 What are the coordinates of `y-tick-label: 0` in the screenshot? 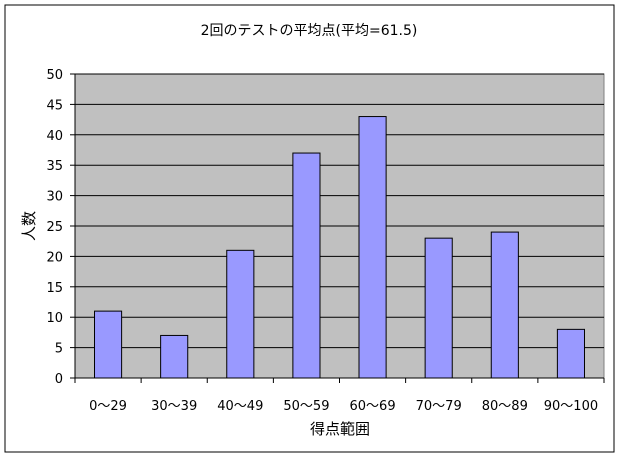 It's located at (59, 379).